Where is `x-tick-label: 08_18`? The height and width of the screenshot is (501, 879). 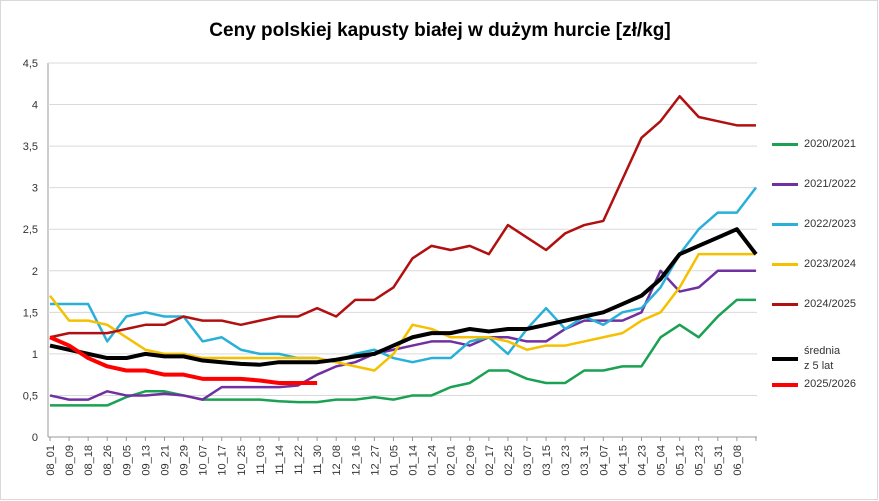 x-tick-label: 08_18 is located at coordinates (89, 460).